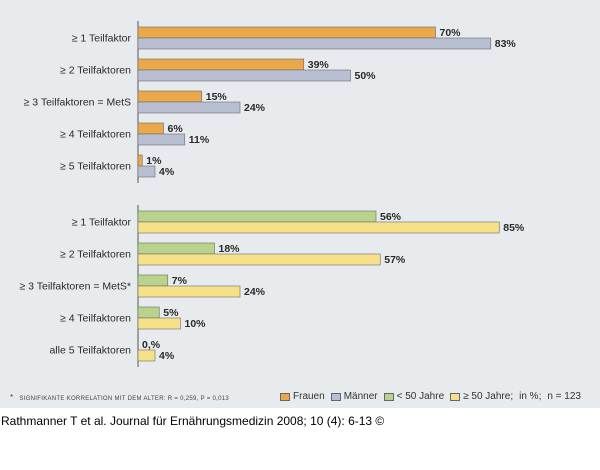 This screenshot has height=470, width=600. What do you see at coordinates (180, 281) in the screenshot?
I see `value-label: 7%` at bounding box center [180, 281].